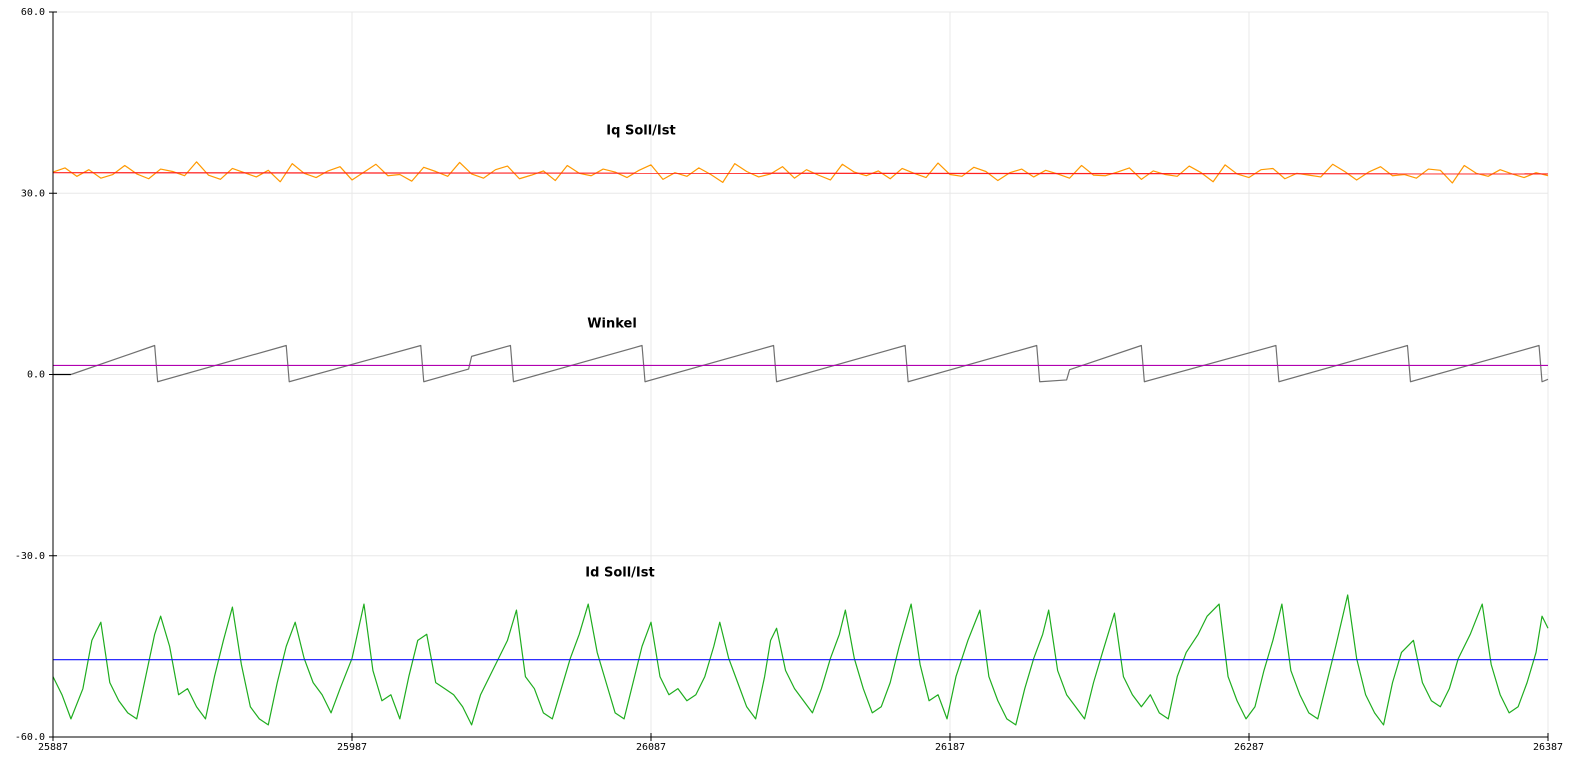  Describe the element at coordinates (30, 556) in the screenshot. I see `y-tick-label: -30.0` at that location.